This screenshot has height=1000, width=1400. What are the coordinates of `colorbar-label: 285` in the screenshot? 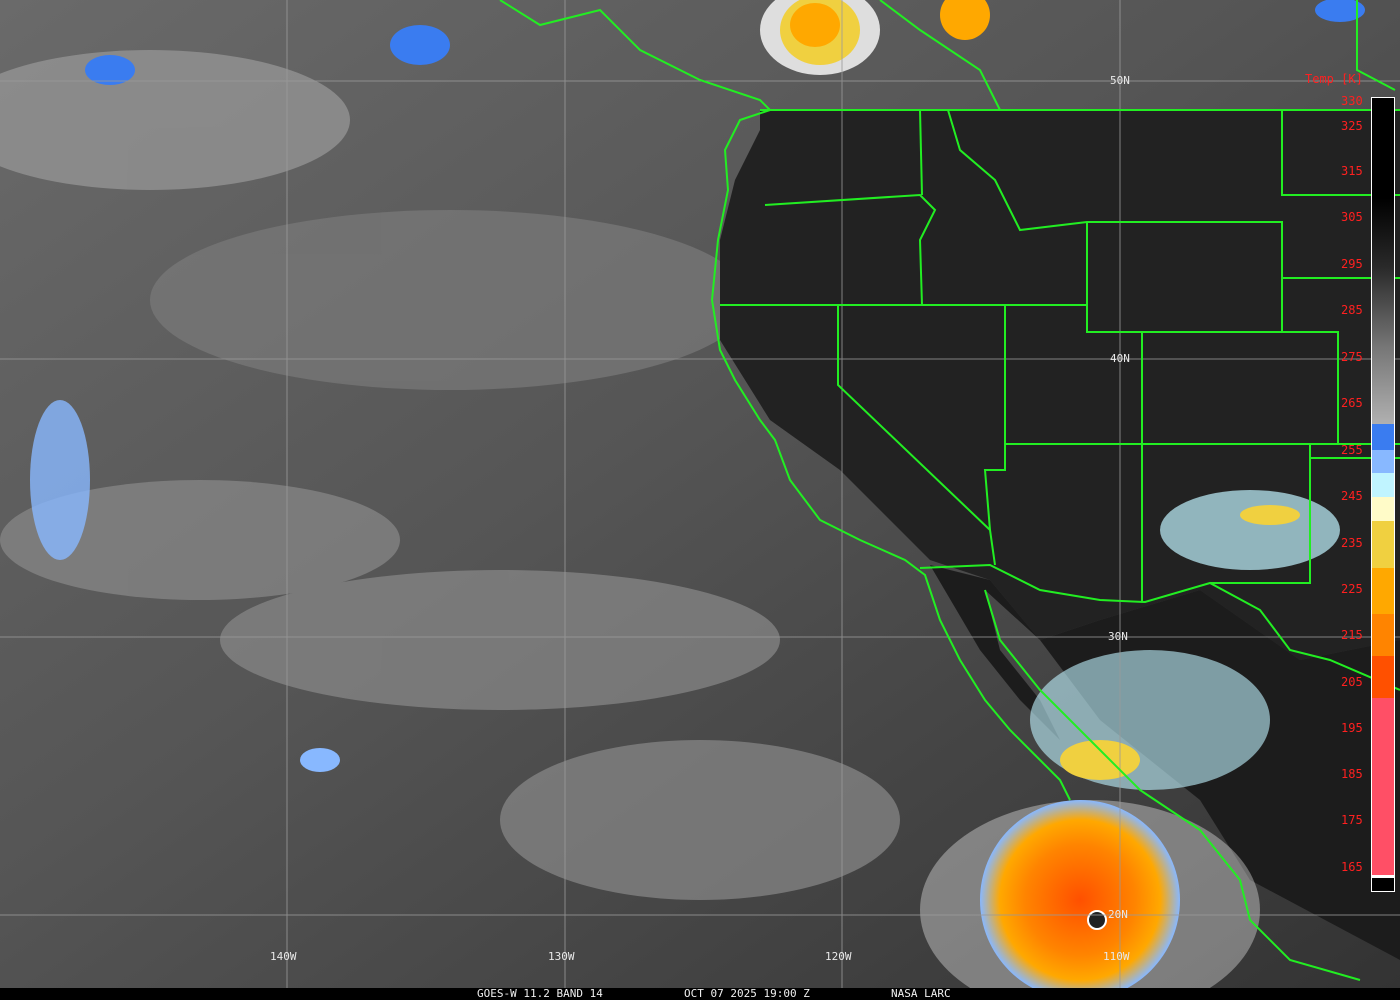 It's located at (1352, 310).